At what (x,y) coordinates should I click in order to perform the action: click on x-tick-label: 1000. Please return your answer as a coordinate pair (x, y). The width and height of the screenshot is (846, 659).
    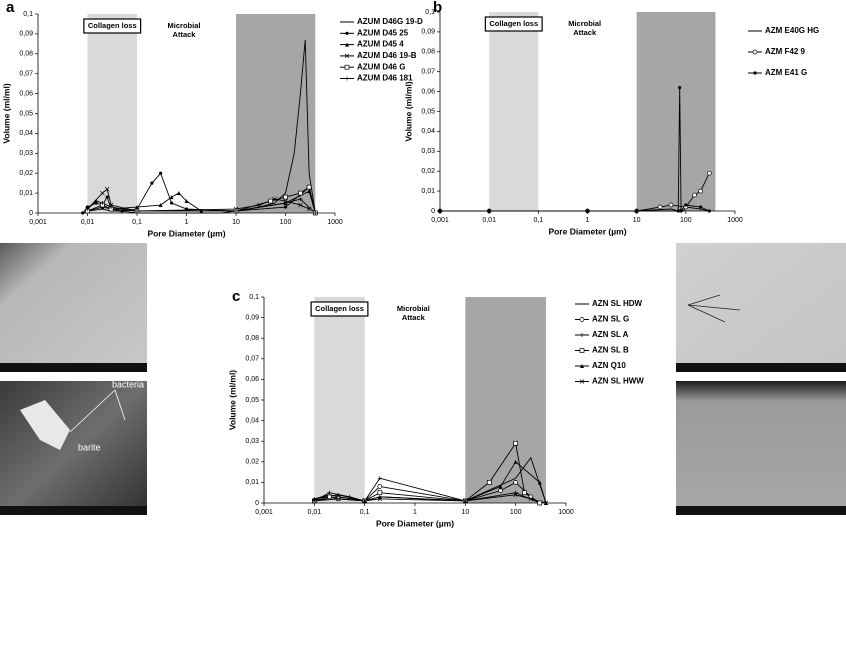
    Looking at the image, I should click on (566, 512).